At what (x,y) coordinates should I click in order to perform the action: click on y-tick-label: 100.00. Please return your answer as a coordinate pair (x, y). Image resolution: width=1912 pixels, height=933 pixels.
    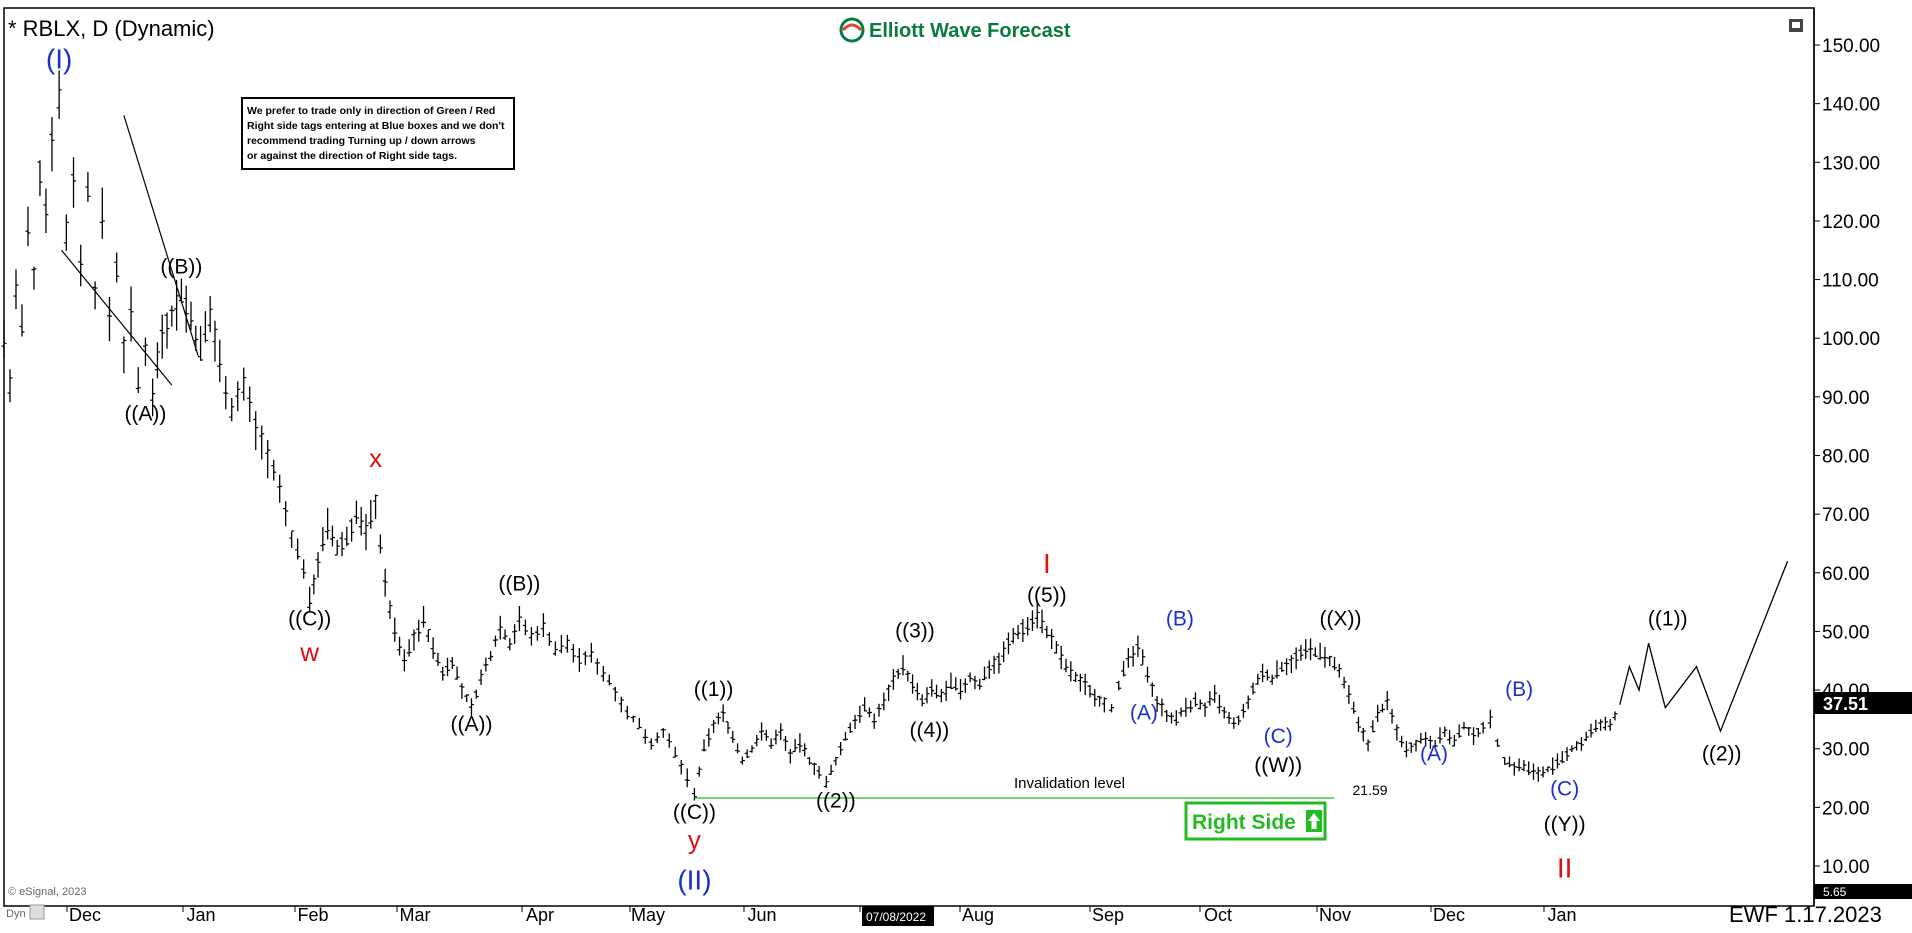
    Looking at the image, I should click on (1851, 339).